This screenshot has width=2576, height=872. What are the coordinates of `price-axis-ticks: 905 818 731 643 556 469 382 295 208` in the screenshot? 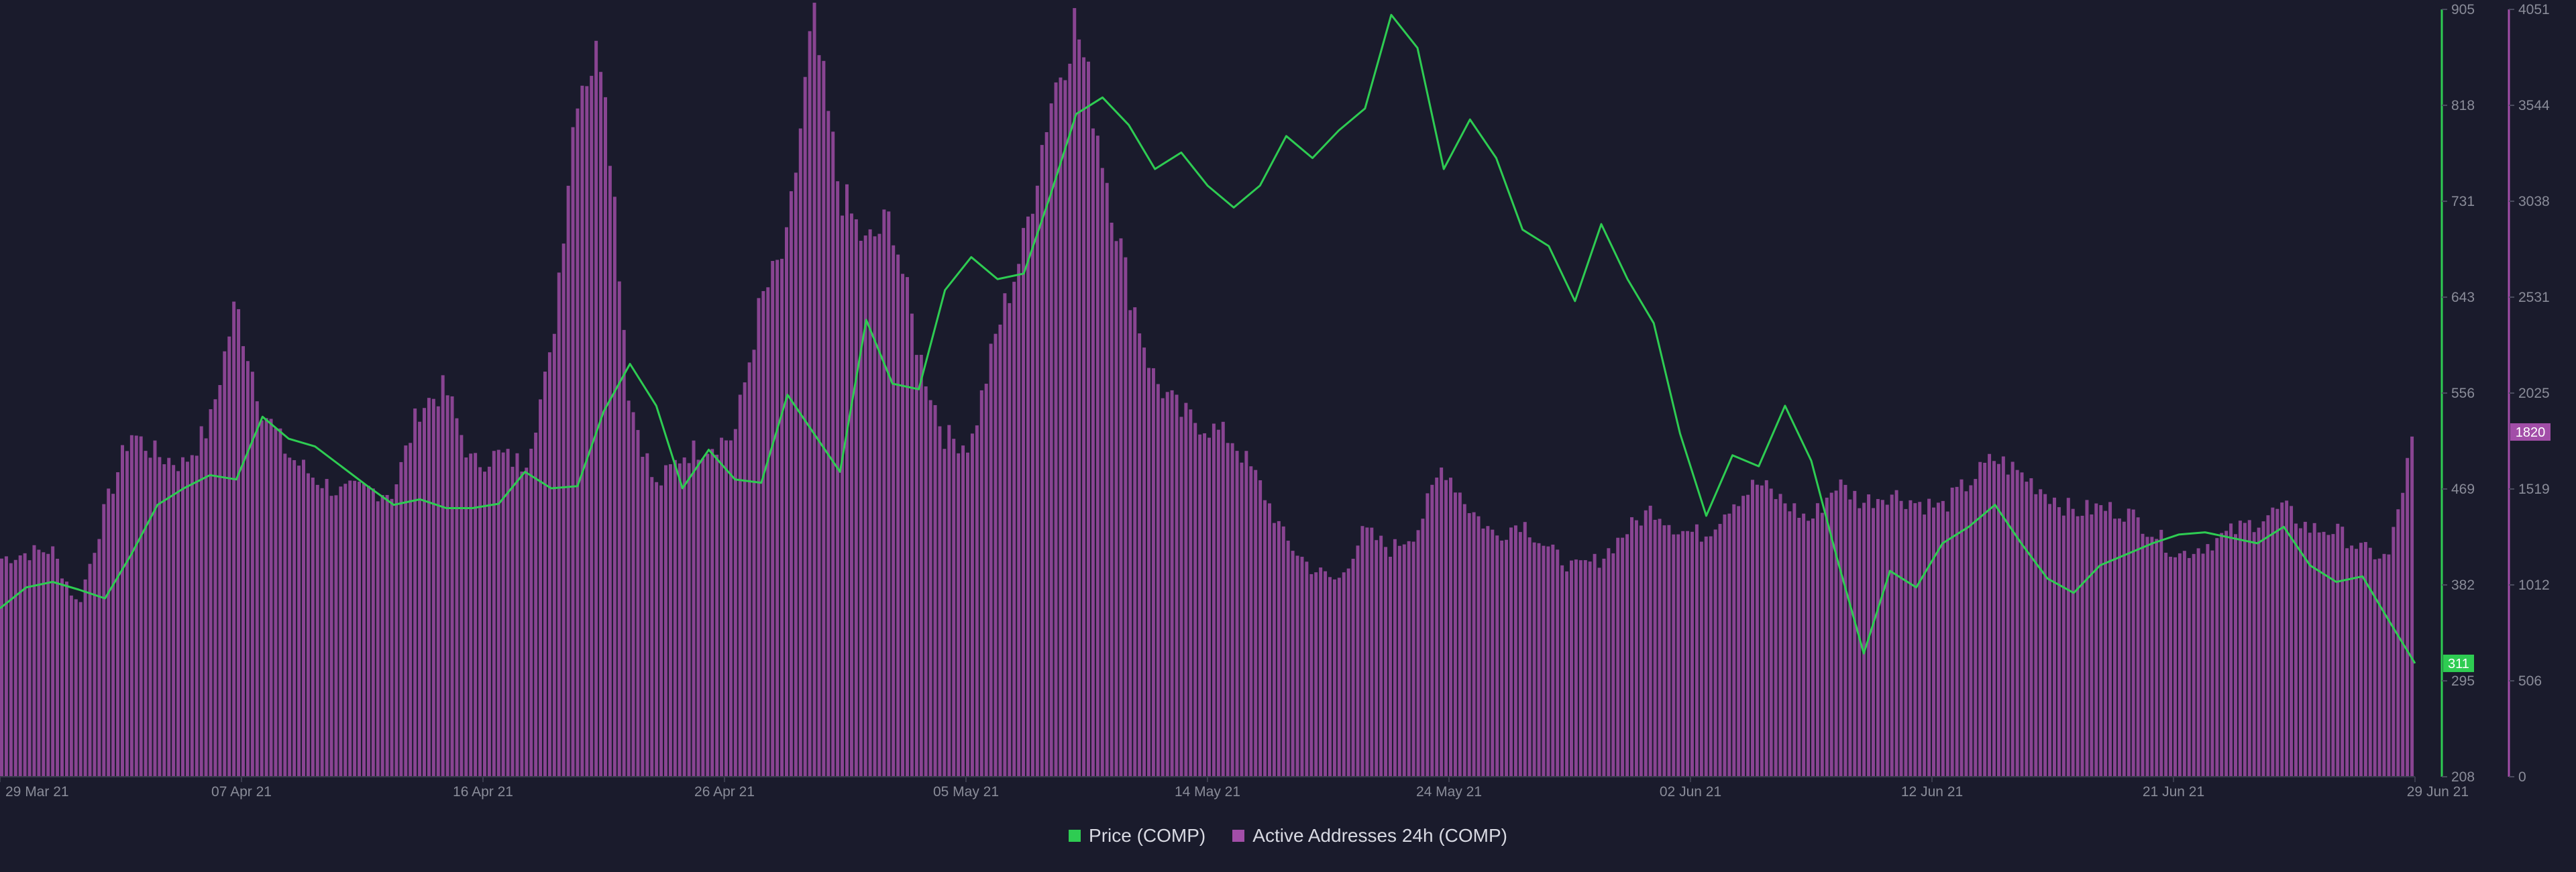 It's located at (2458, 393).